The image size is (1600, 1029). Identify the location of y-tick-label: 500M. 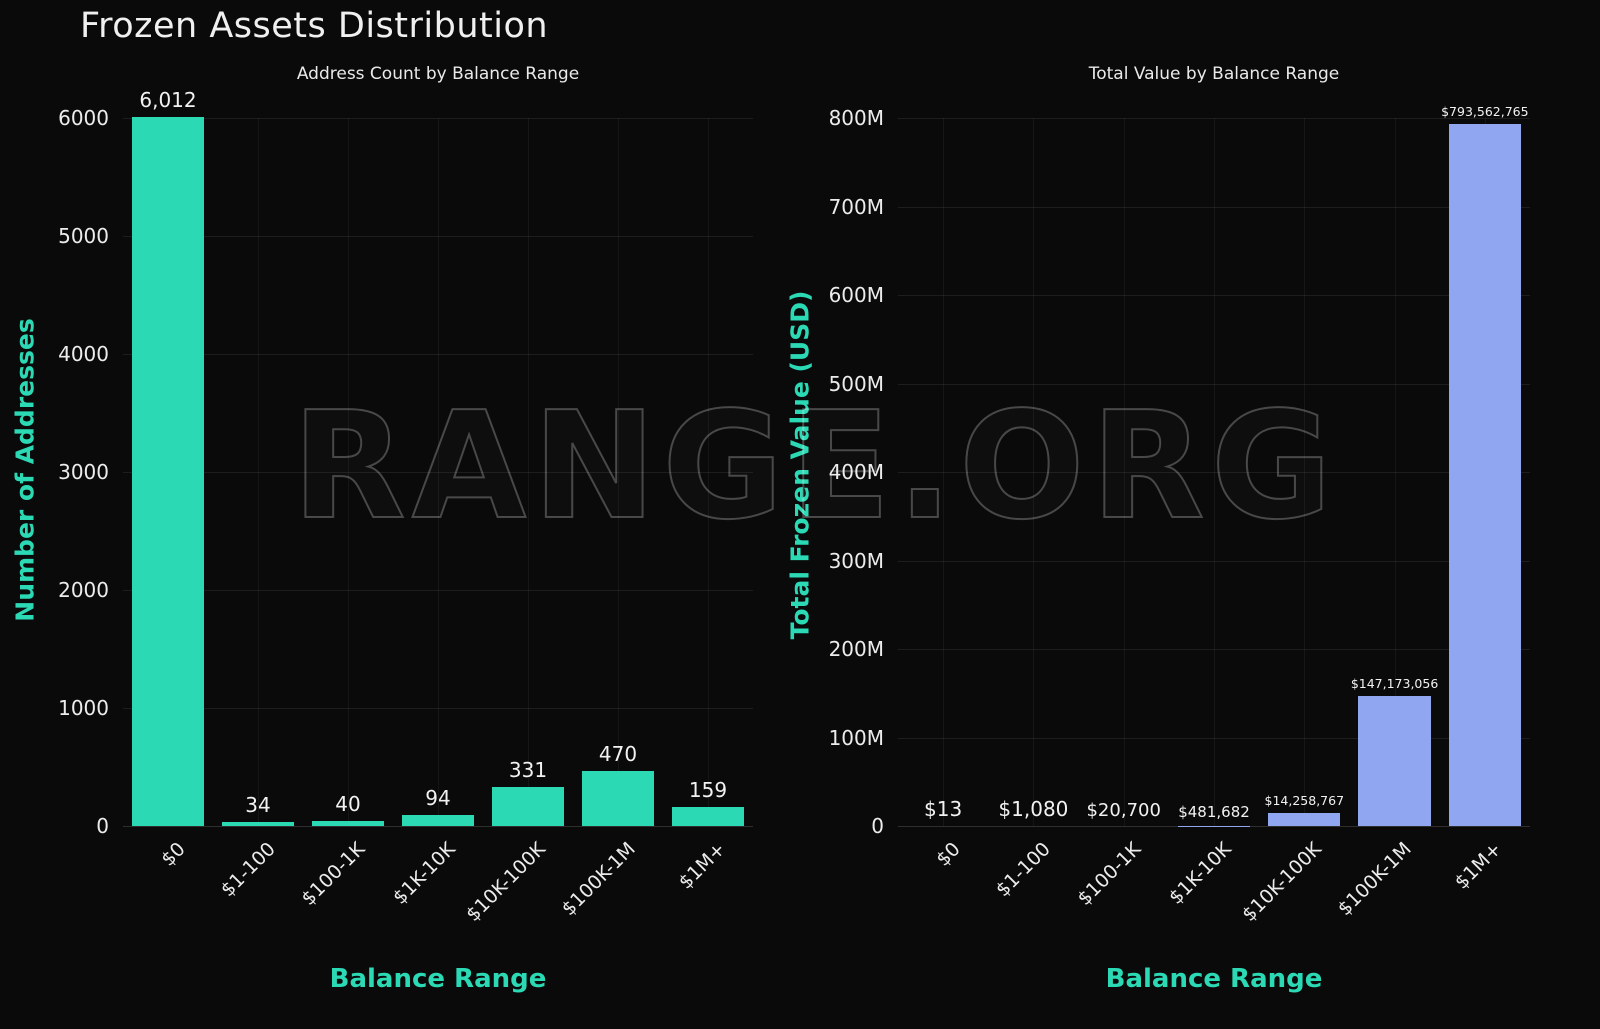
(856, 383).